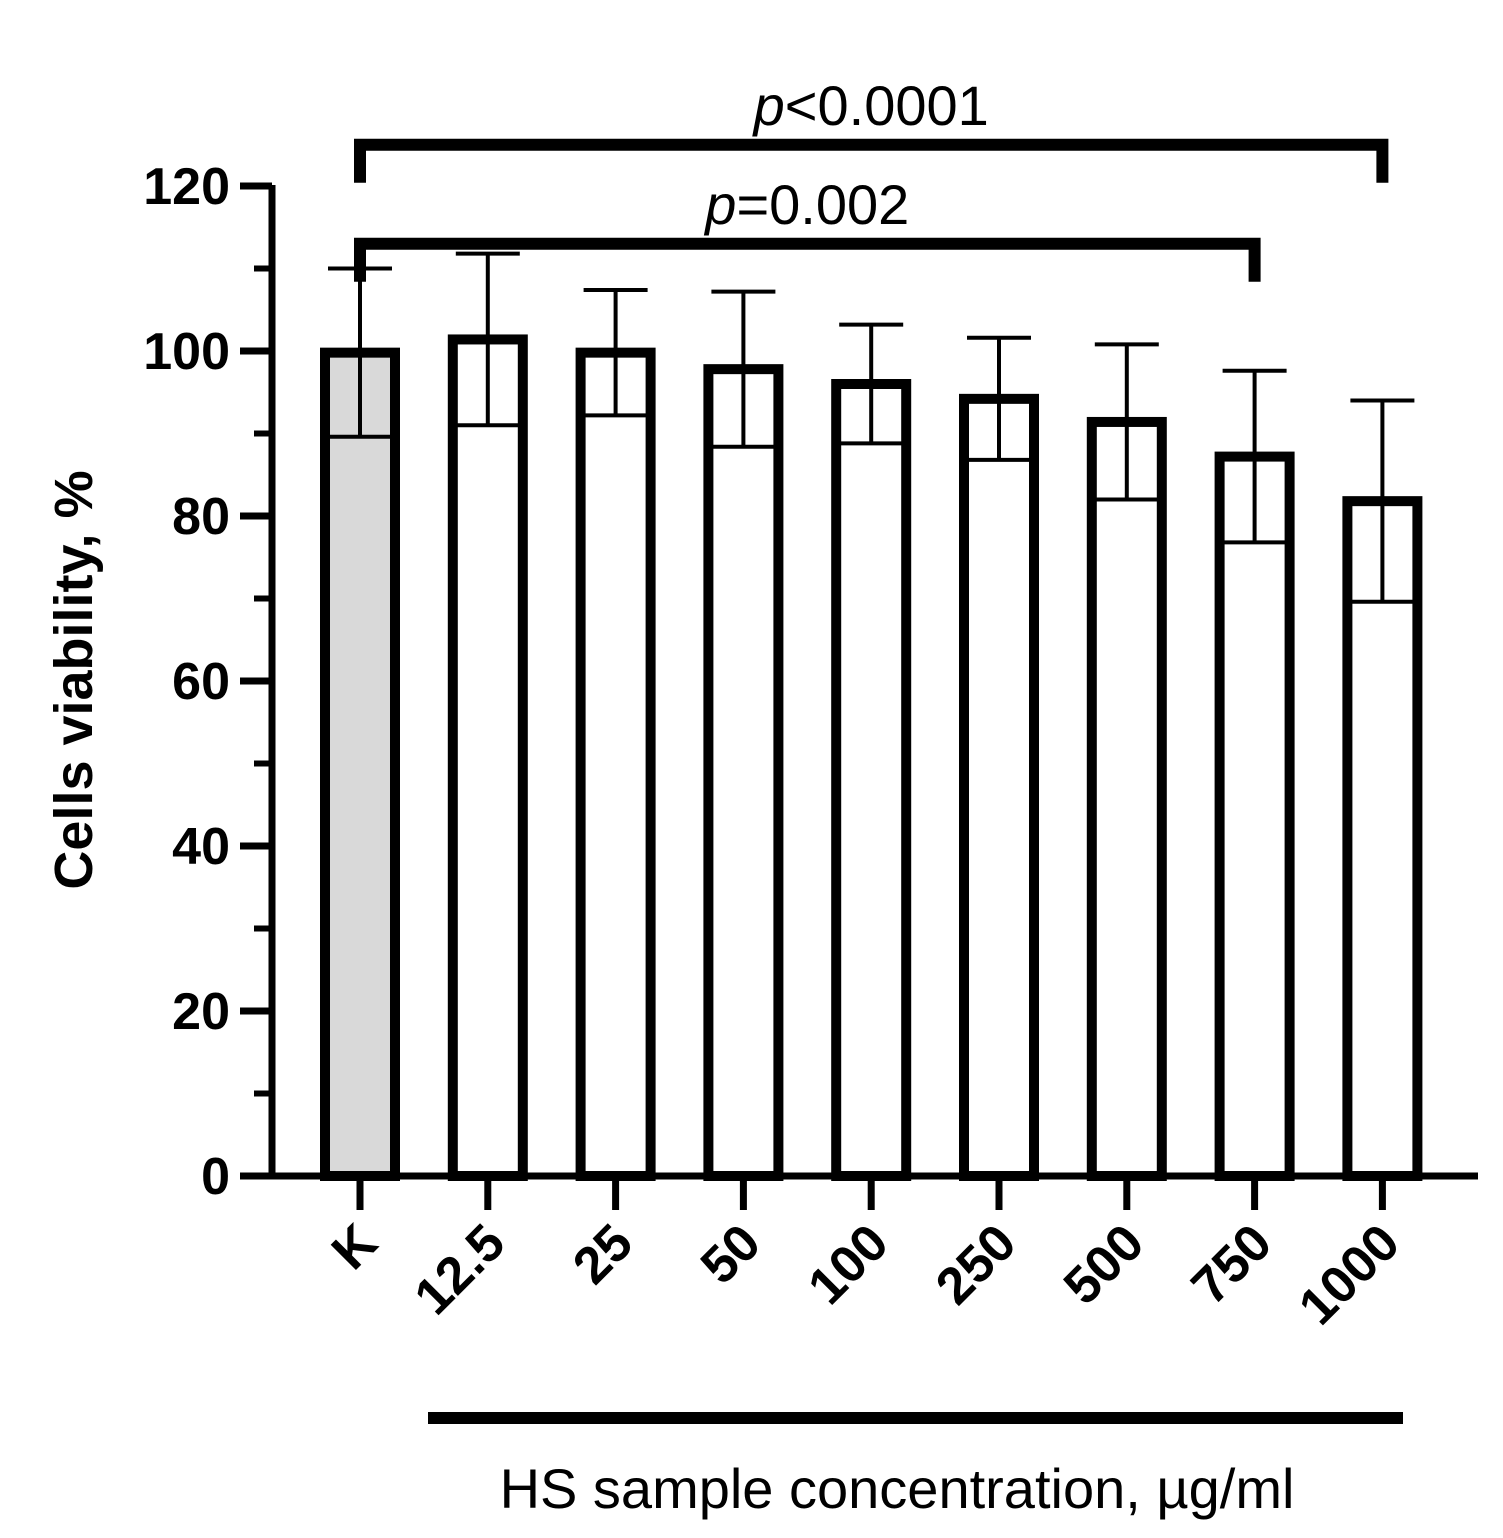 Image resolution: width=1503 pixels, height=1538 pixels. I want to click on x-axis: K 12.5 25 50 100 250 500 750 1000, so click(859, 1254).